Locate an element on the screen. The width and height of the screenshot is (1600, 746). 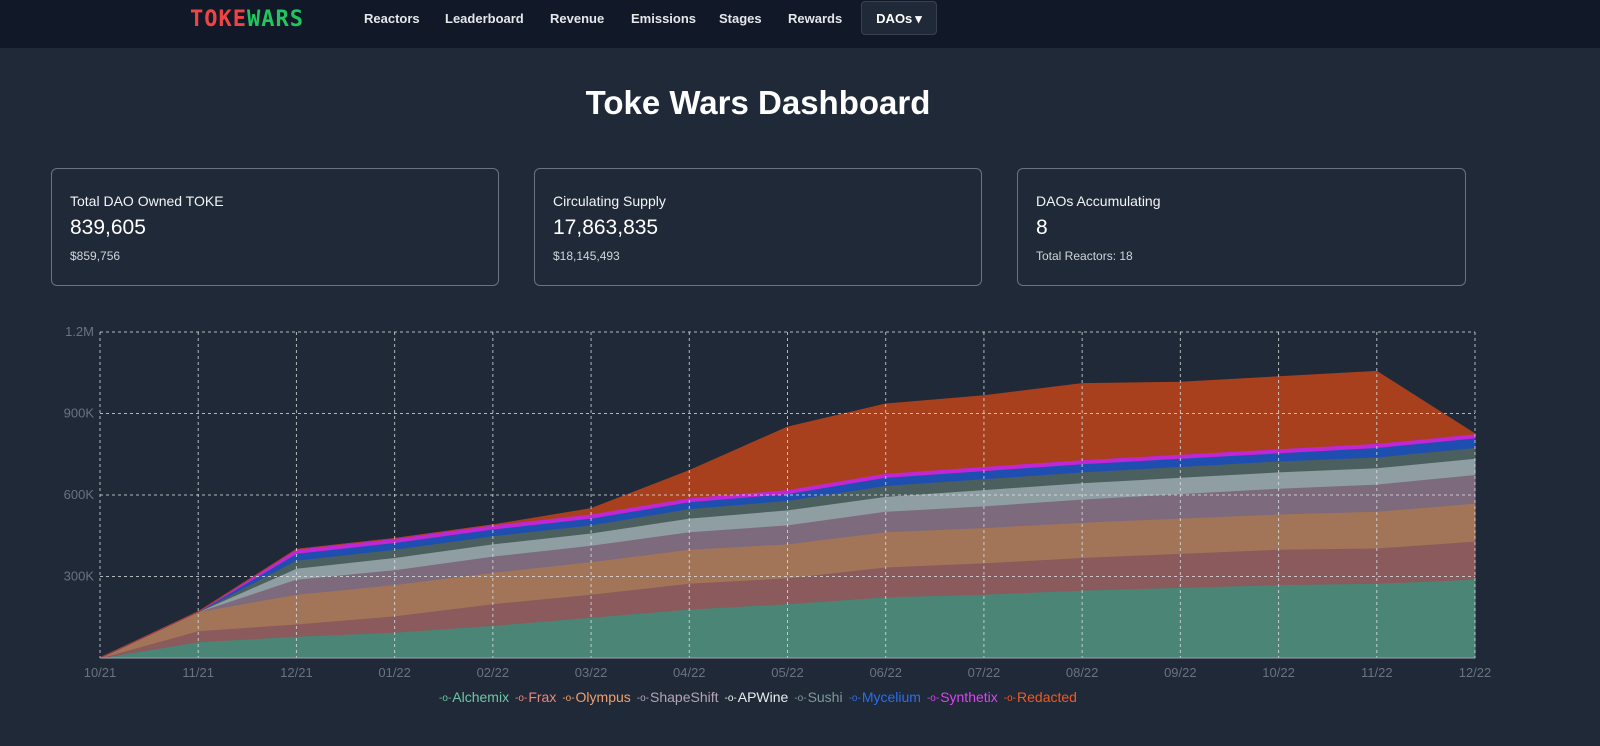
nav-stages-link: Stages is located at coordinates (740, 18).